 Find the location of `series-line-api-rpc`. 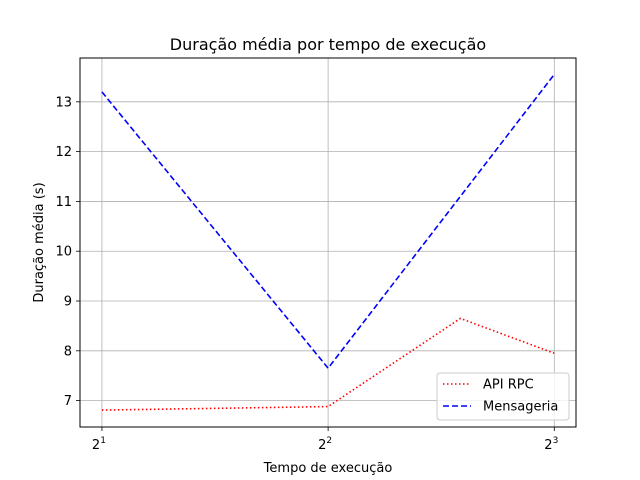

series-line-api-rpc is located at coordinates (328, 364).